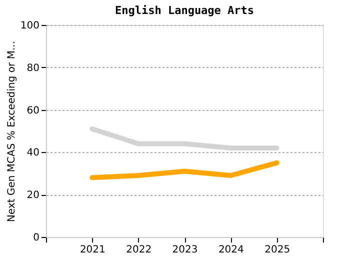 The image size is (350, 280). Describe the element at coordinates (33, 68) in the screenshot. I see `y-tick-label: 80` at that location.